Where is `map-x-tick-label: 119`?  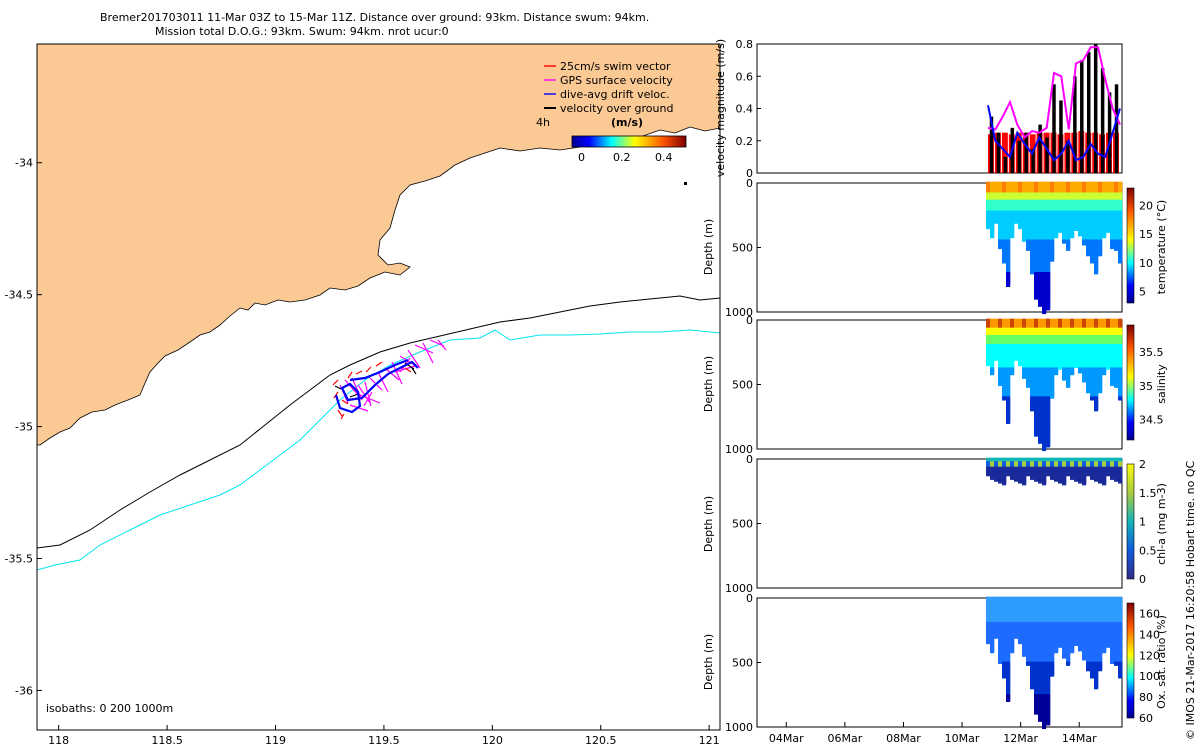 map-x-tick-label: 119 is located at coordinates (275, 740).